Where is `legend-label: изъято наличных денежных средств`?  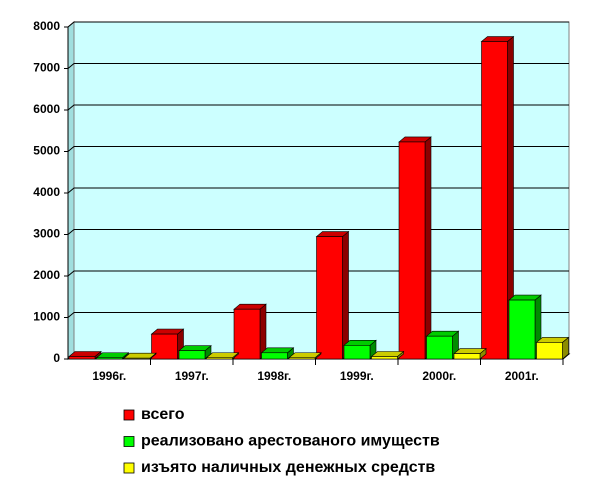
legend-label: изъято наличных денежных средств is located at coordinates (288, 467).